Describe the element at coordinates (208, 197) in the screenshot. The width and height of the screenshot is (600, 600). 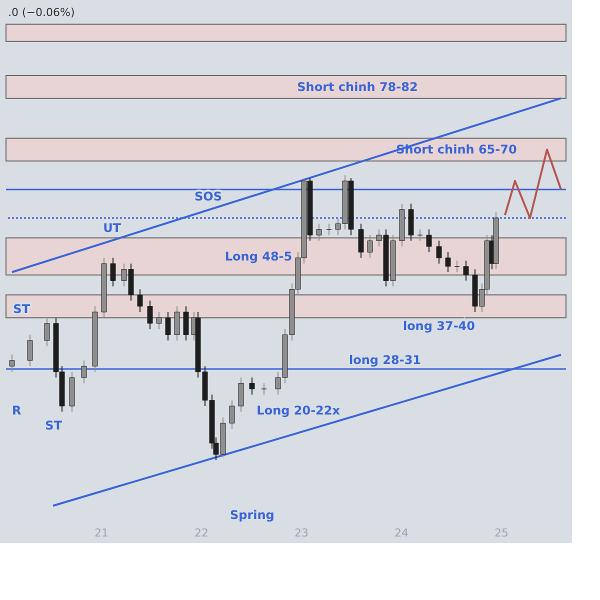
I see `annotation: SOS` at that location.